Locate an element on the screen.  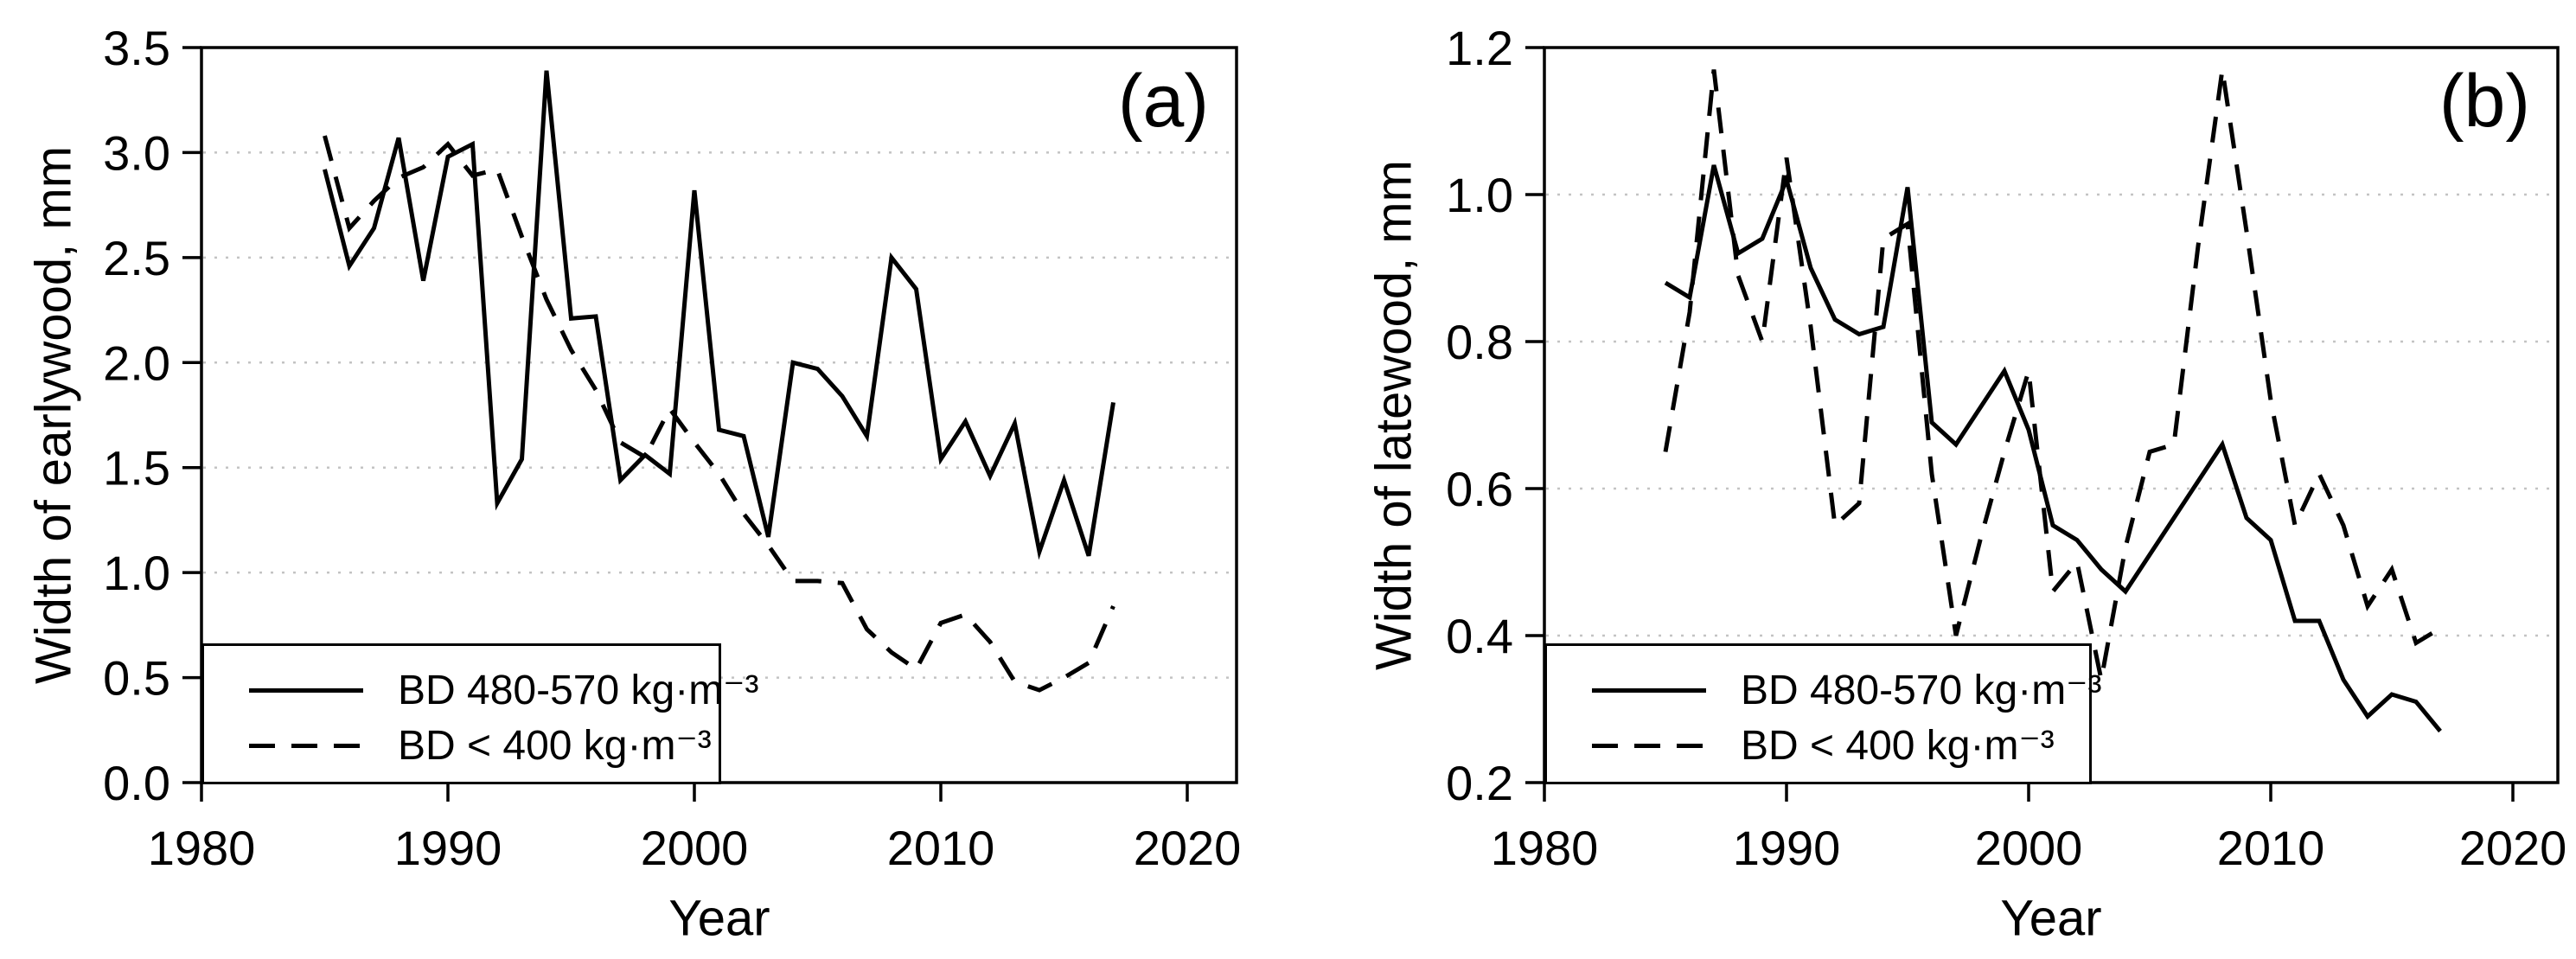
panel-label-b: (b) is located at coordinates (2485, 101).